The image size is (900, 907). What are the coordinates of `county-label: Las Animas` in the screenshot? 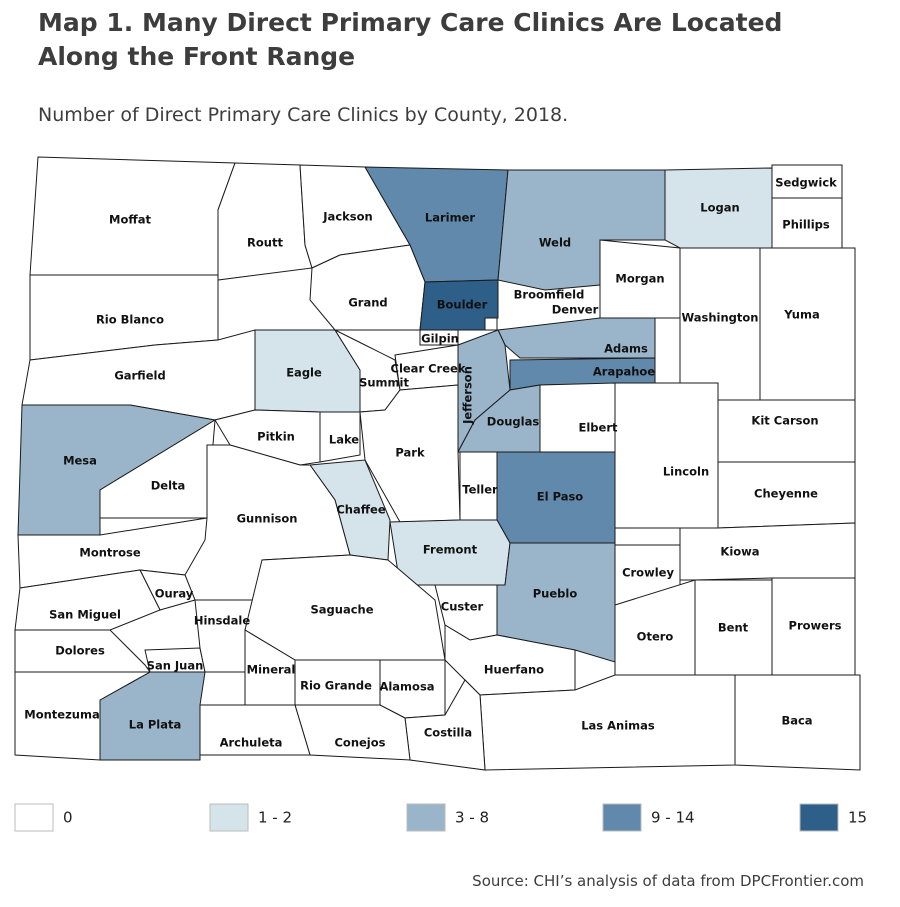 It's located at (618, 726).